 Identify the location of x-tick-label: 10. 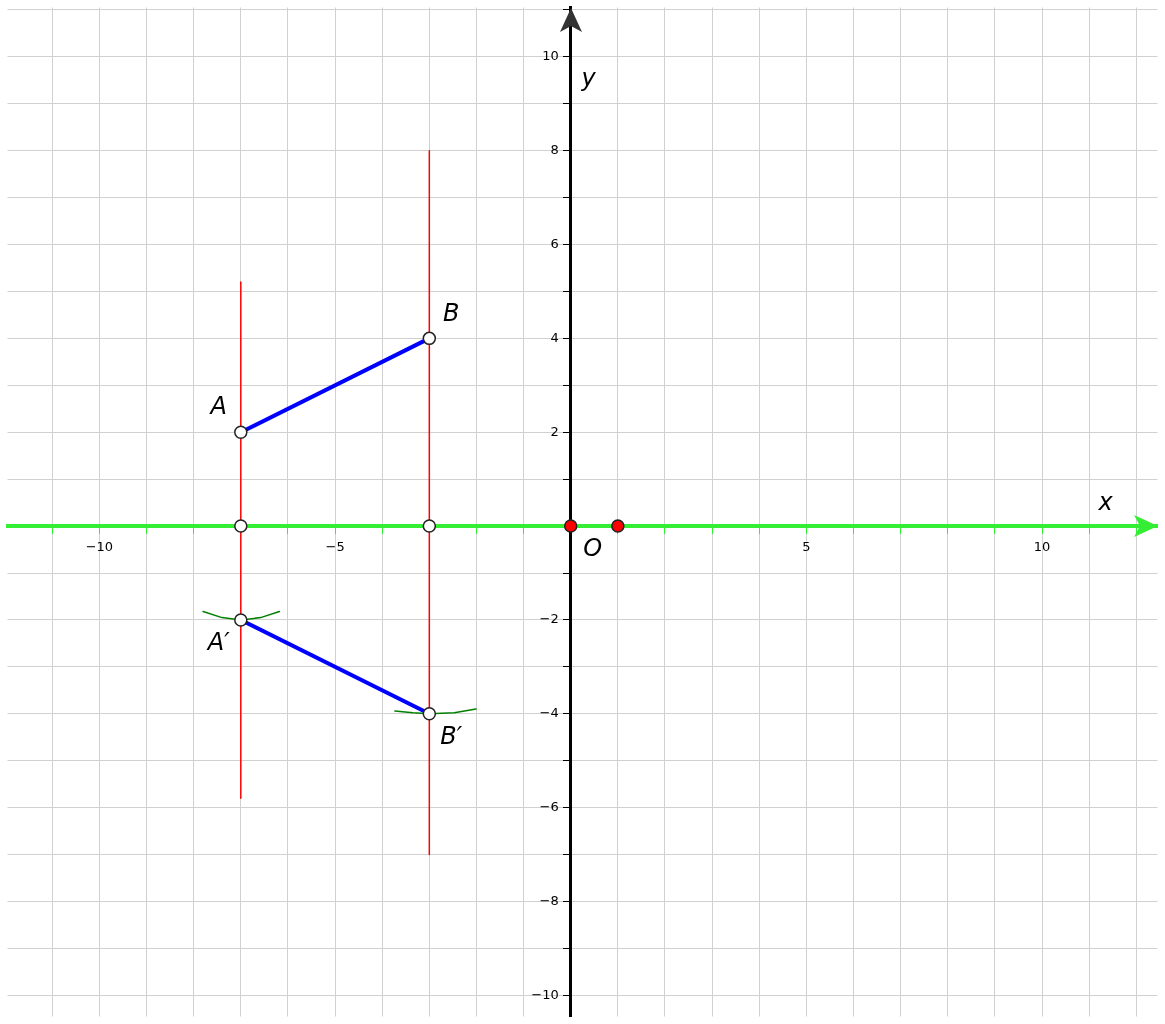
(1042, 547).